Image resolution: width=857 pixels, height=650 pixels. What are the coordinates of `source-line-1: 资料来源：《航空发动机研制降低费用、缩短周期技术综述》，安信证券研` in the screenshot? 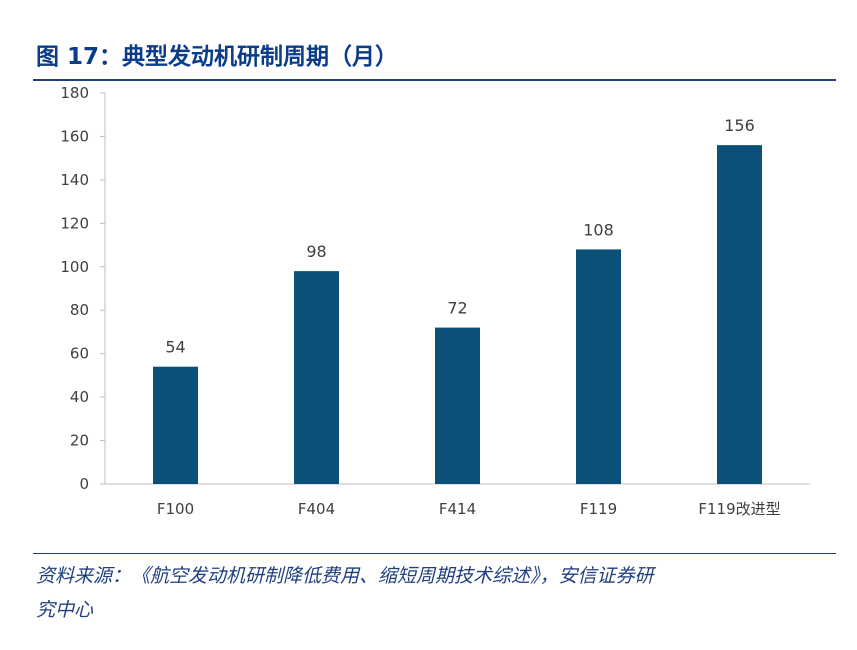 It's located at (345, 576).